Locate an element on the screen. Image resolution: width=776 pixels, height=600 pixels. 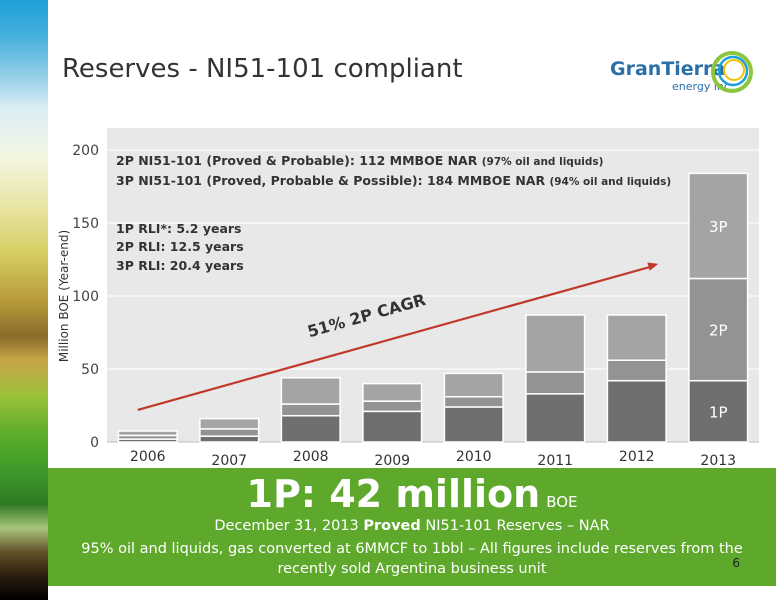
logo-wordmark: GranTierra is located at coordinates (668, 69).